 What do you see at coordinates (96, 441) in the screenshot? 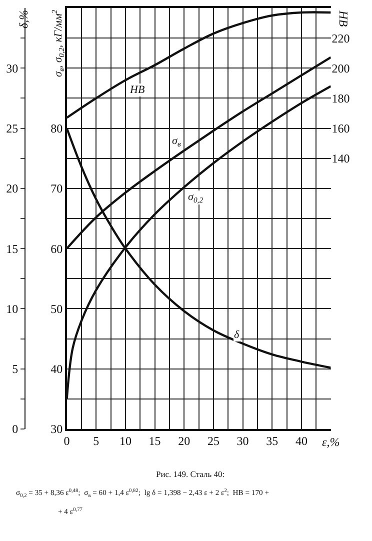
I see `x-tick-label: 5` at bounding box center [96, 441].